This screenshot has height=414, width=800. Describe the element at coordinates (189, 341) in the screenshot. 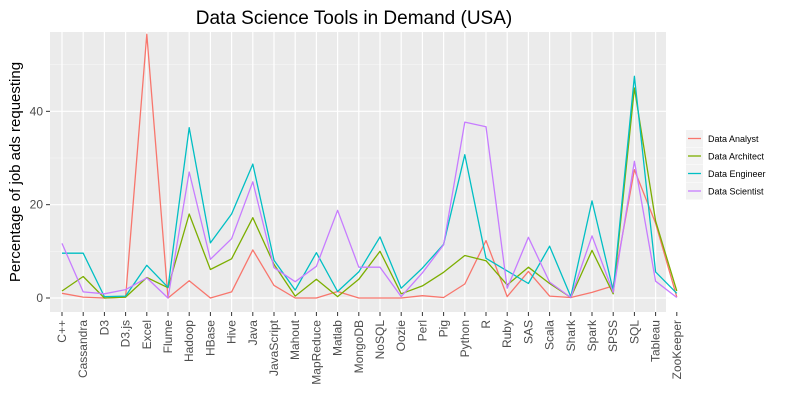

I see `x-tick-label: Hadoop` at that location.